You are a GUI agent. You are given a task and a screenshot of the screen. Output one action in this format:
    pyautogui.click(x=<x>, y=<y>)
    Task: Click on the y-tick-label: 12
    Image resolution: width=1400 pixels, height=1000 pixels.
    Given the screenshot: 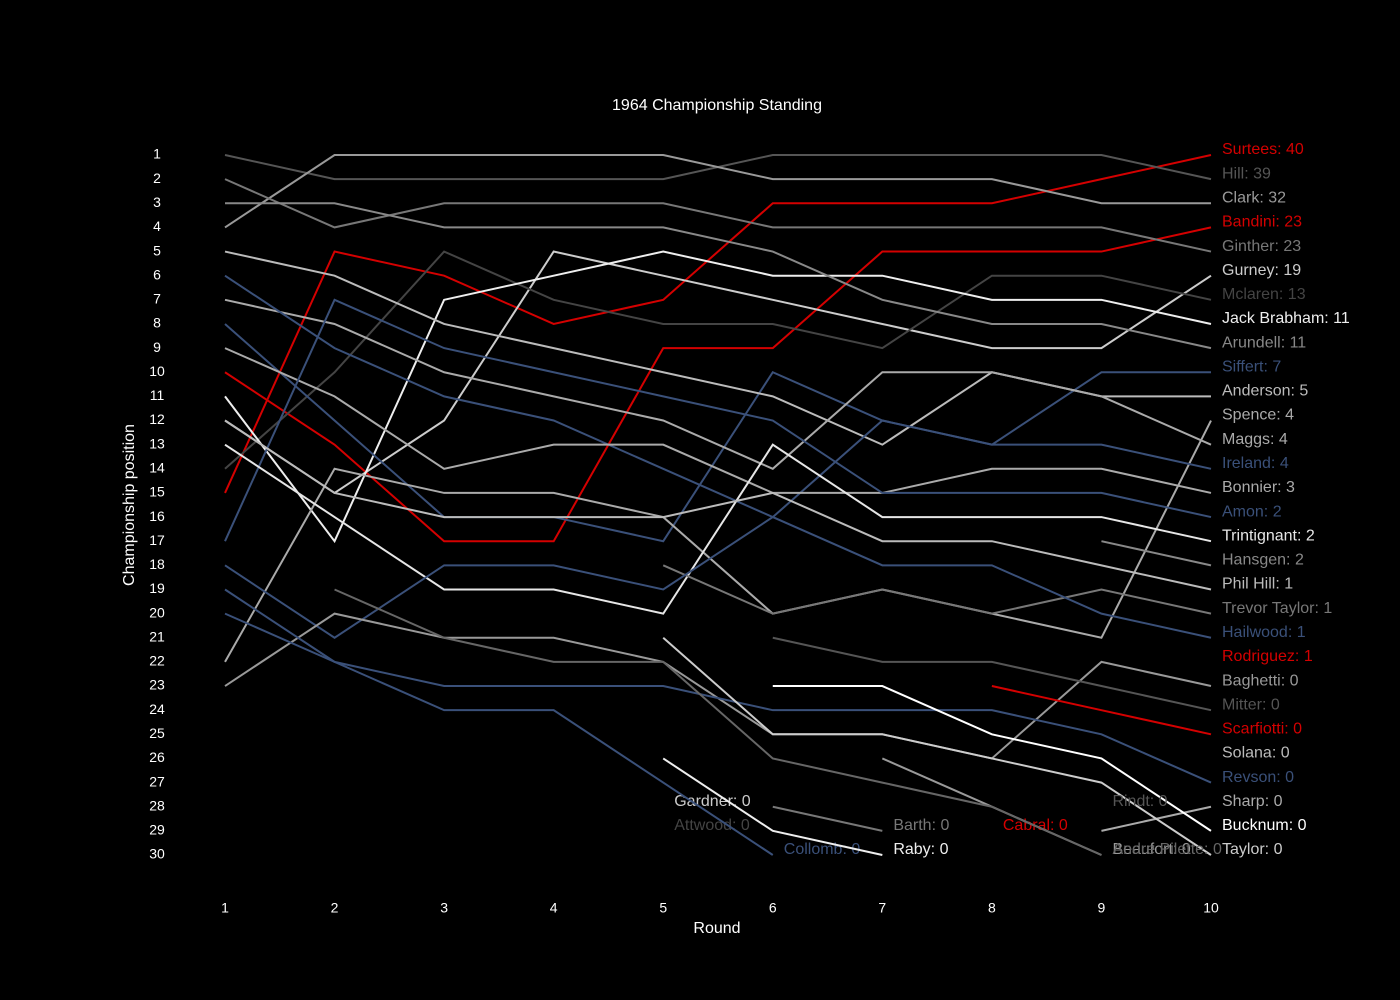 What is the action you would take?
    pyautogui.click(x=157, y=419)
    